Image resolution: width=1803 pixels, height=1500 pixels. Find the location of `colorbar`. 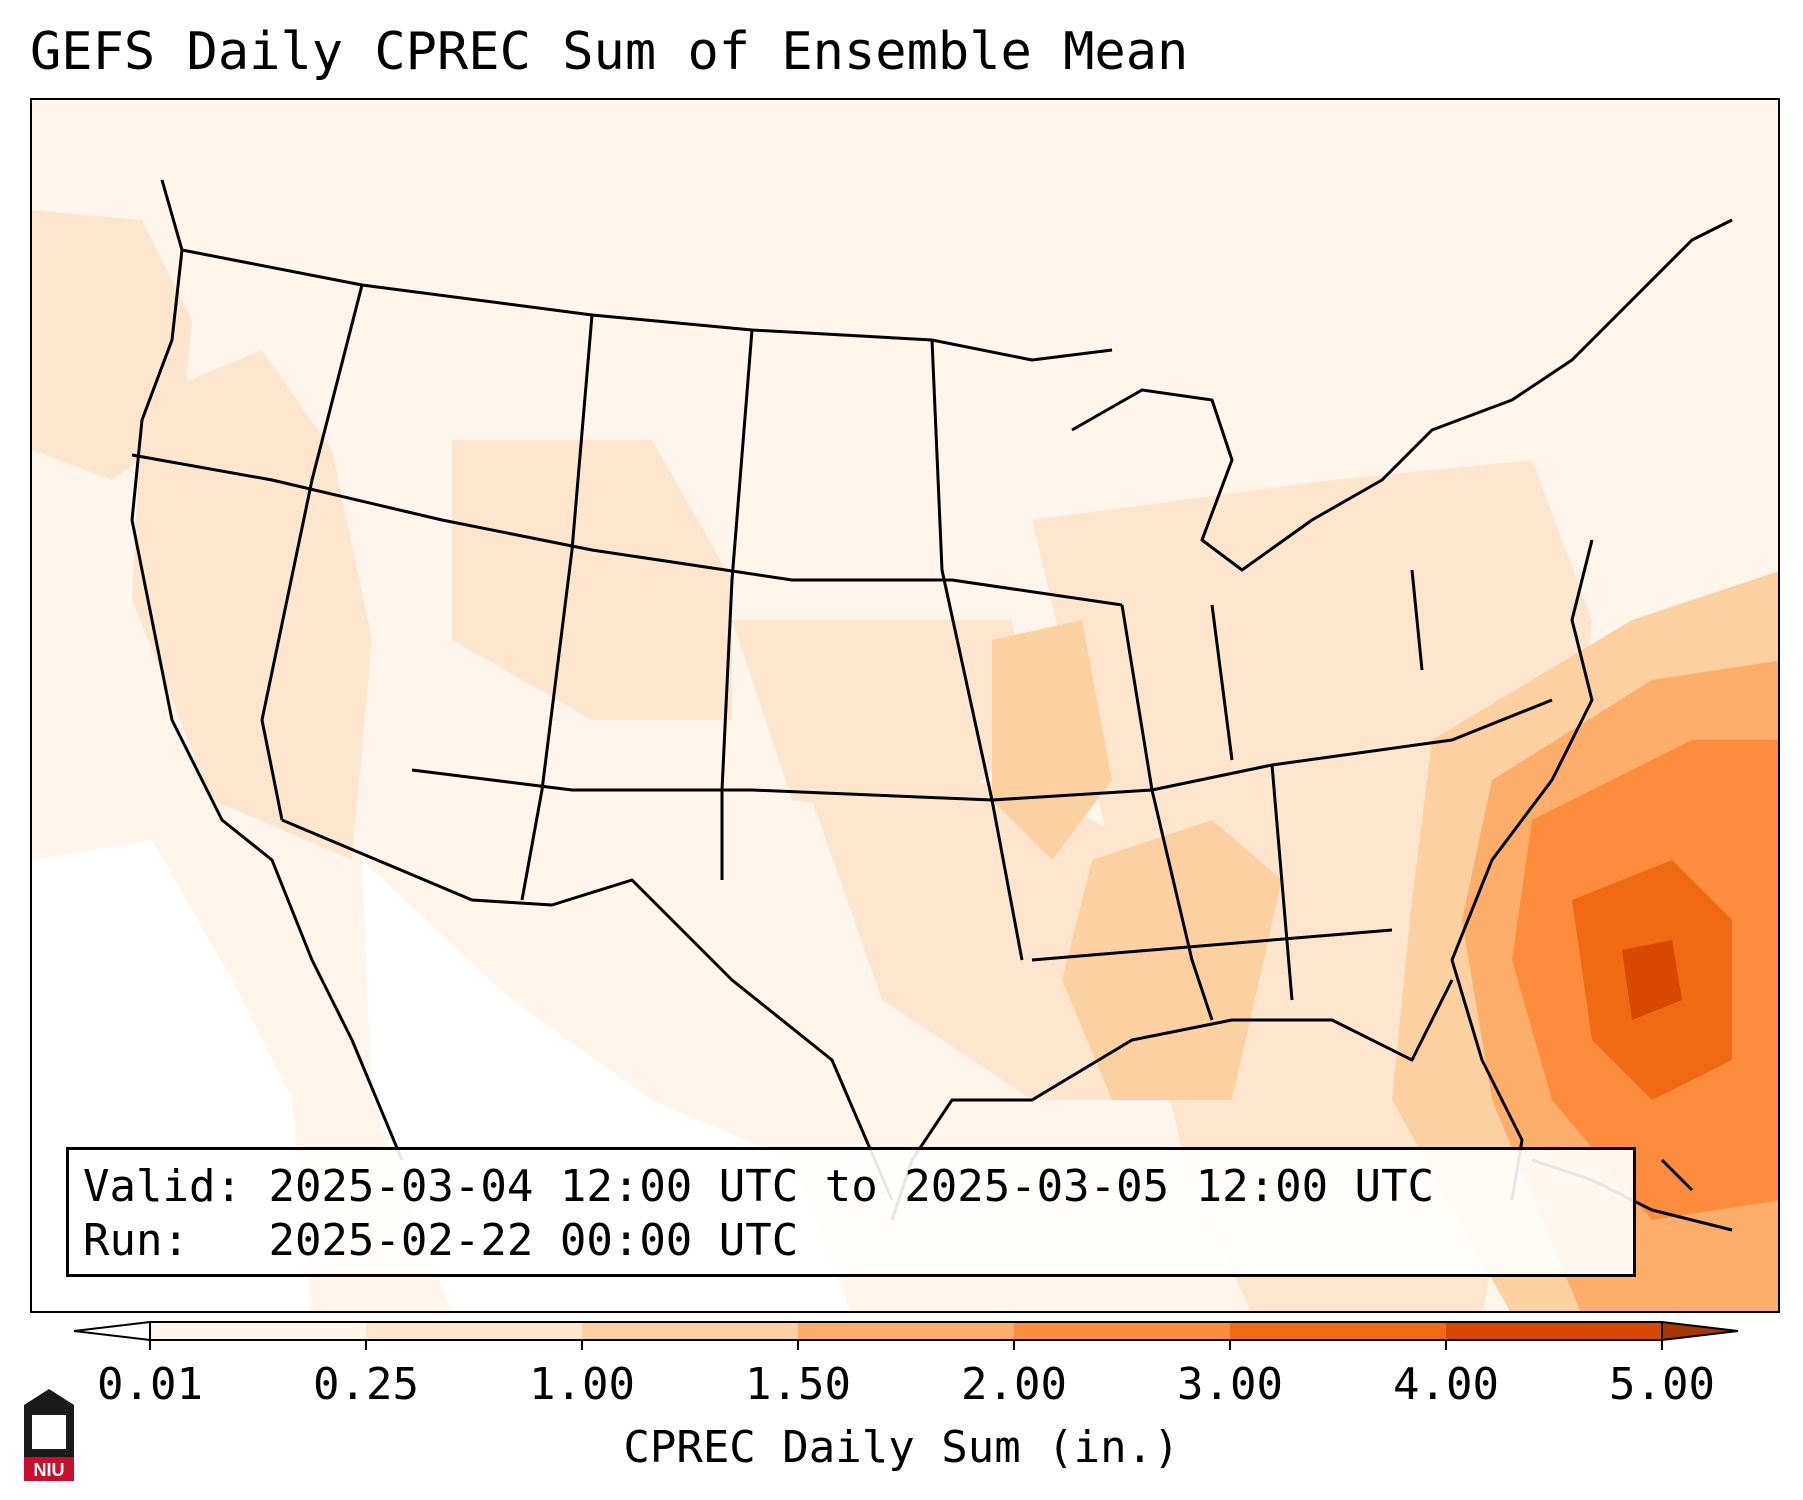

colorbar is located at coordinates (906, 1335).